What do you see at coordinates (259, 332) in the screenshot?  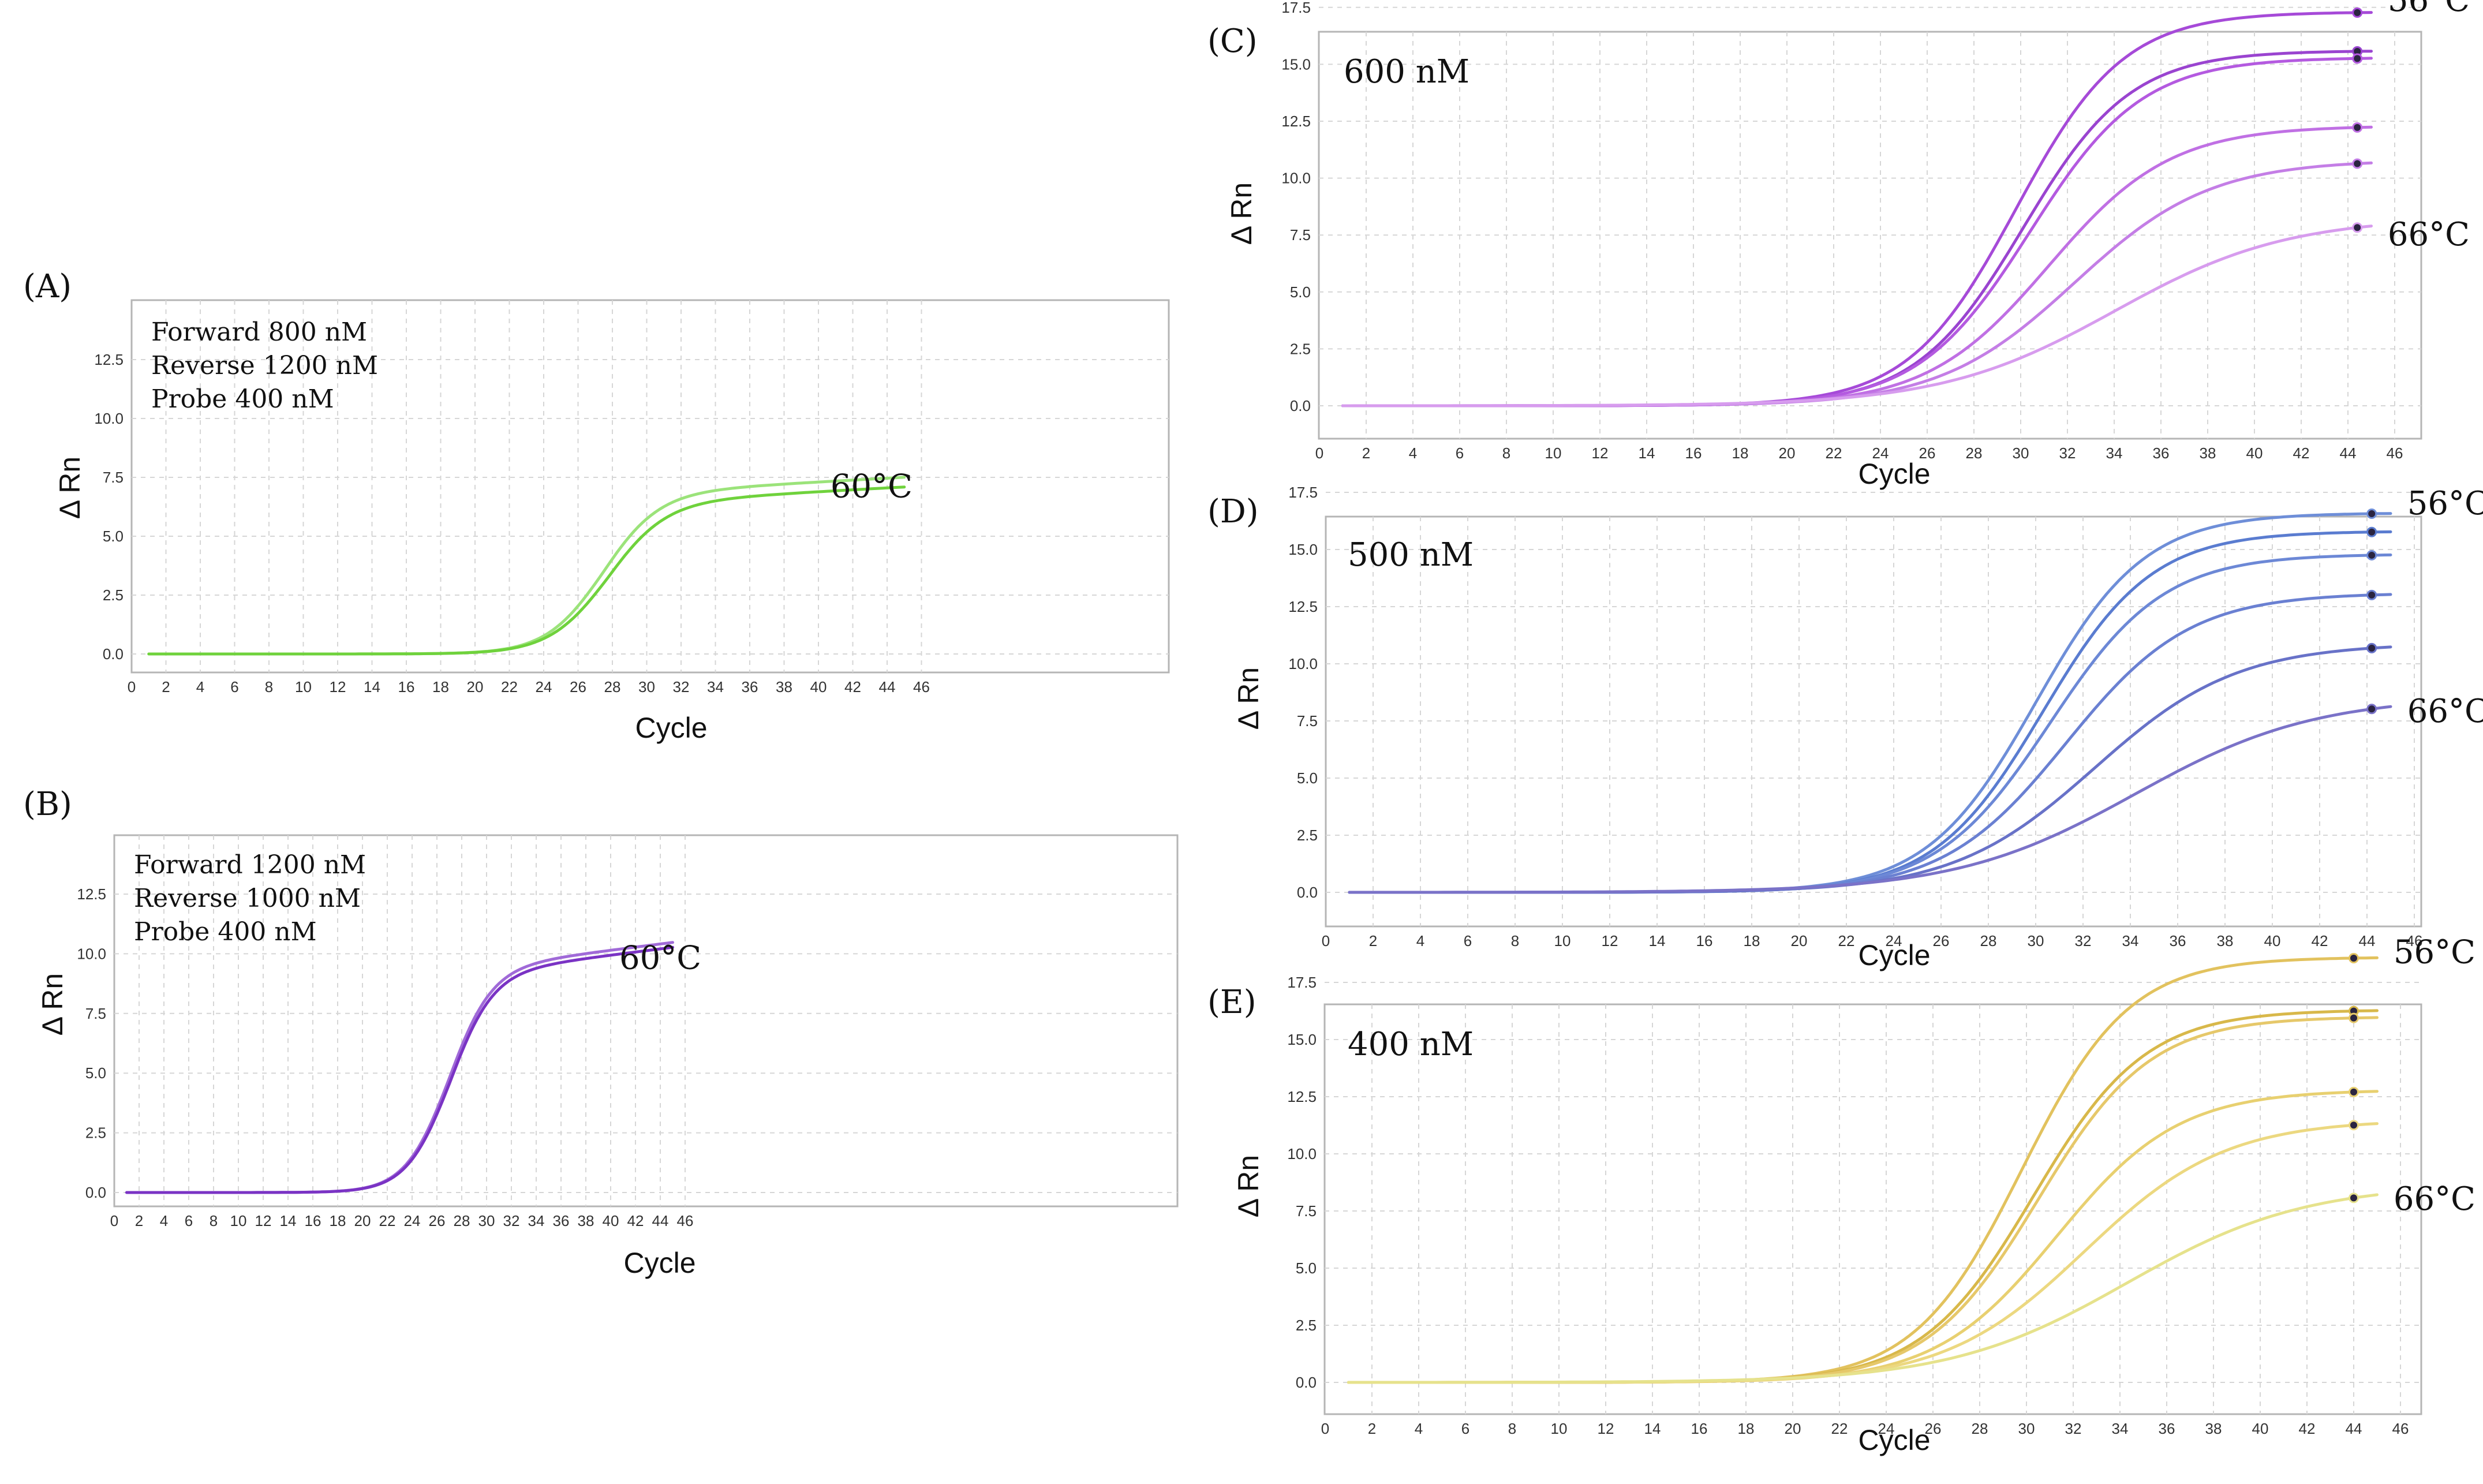 I see `condition-annotation: Forward 800 nM` at bounding box center [259, 332].